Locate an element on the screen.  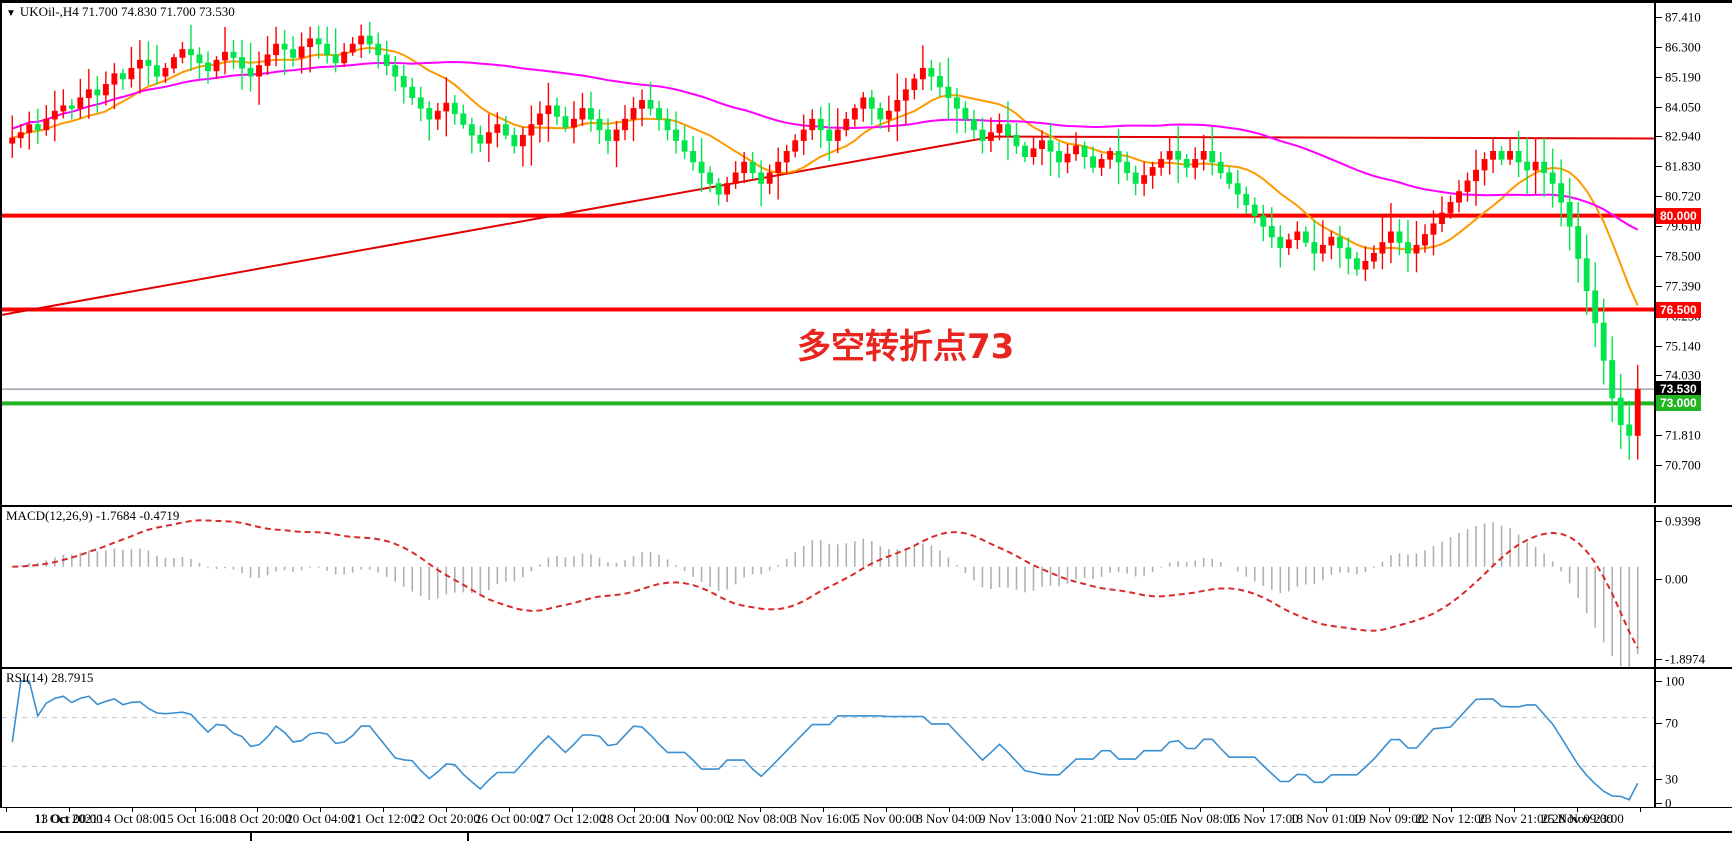
time-axis-label: 13 Oct 00:00 is located at coordinates (68, 818).